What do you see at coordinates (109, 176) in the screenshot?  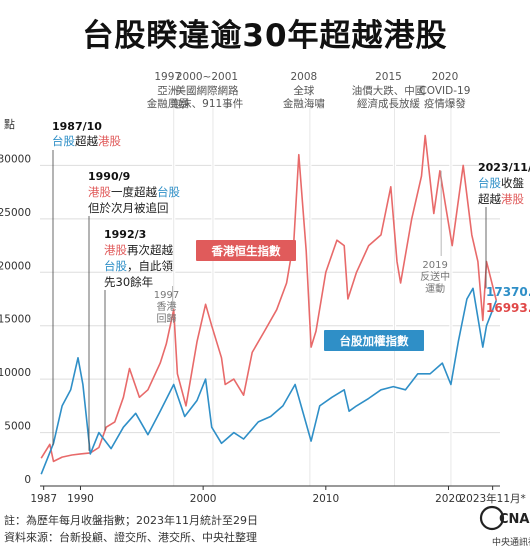 I see `annotation-date: 1990/9` at bounding box center [109, 176].